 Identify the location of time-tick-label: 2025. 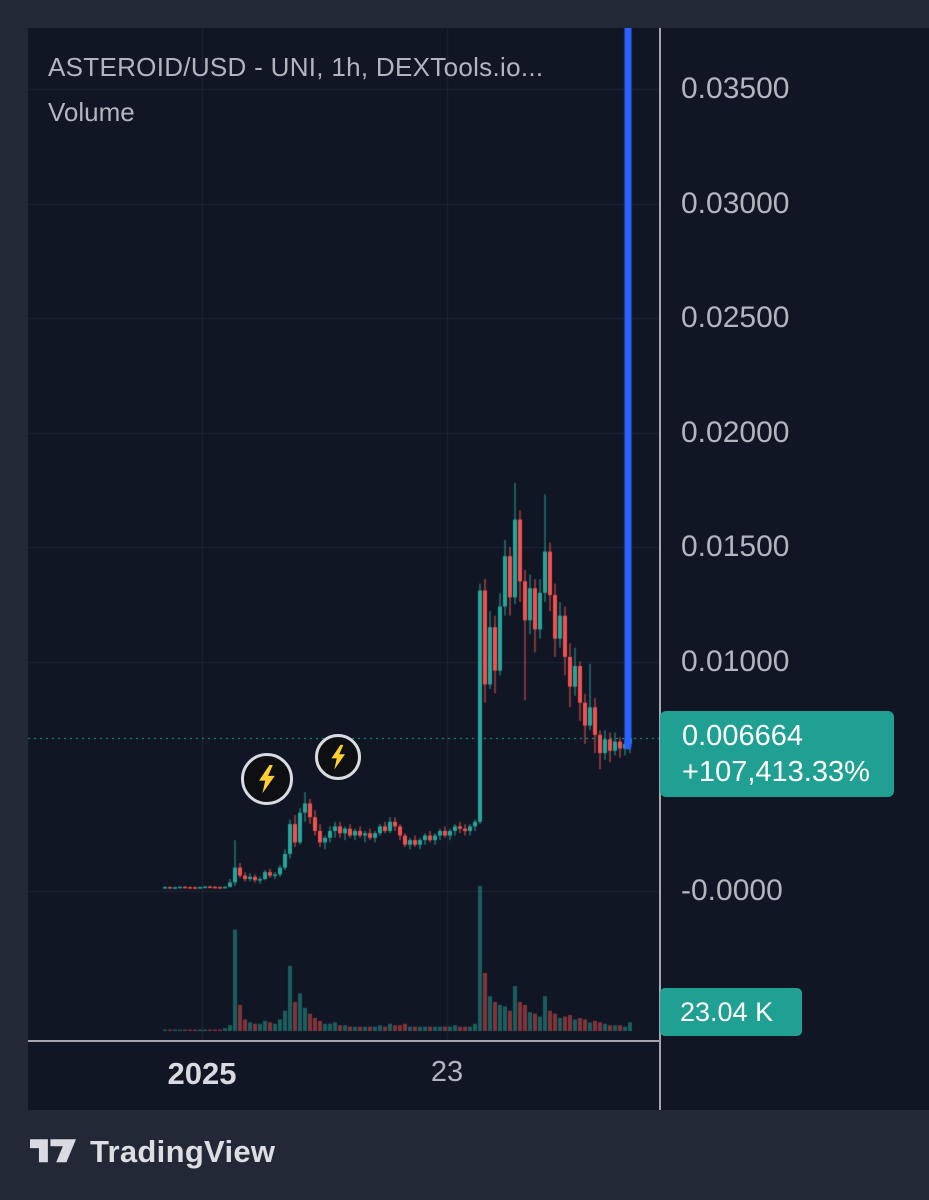
(202, 1073).